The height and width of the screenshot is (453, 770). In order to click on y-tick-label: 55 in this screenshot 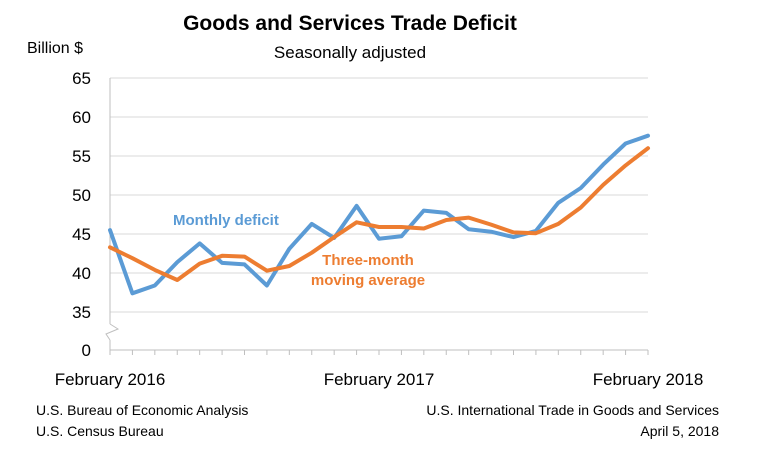, I will do `click(81, 156)`.